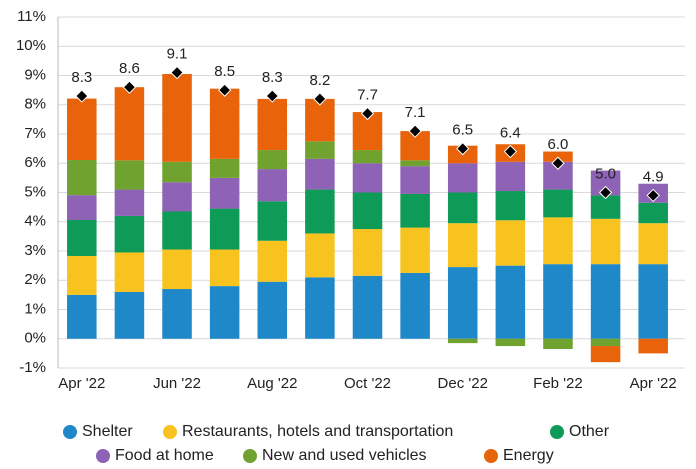 The width and height of the screenshot is (696, 469). What do you see at coordinates (35, 162) in the screenshot?
I see `y-tick-label: 6%` at bounding box center [35, 162].